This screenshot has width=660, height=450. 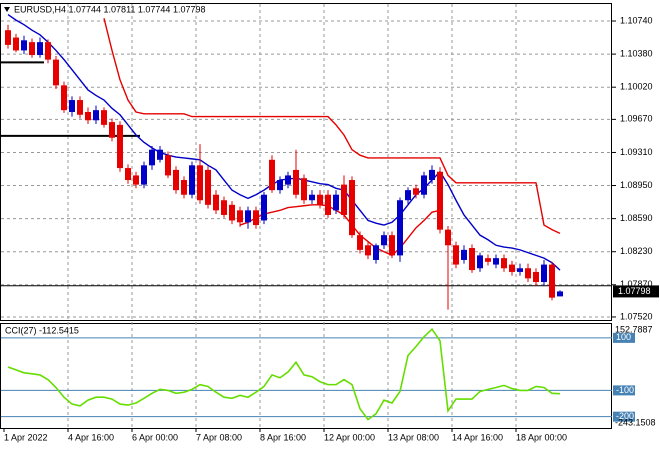 I want to click on y-tick-label: 1.08230, so click(x=636, y=251).